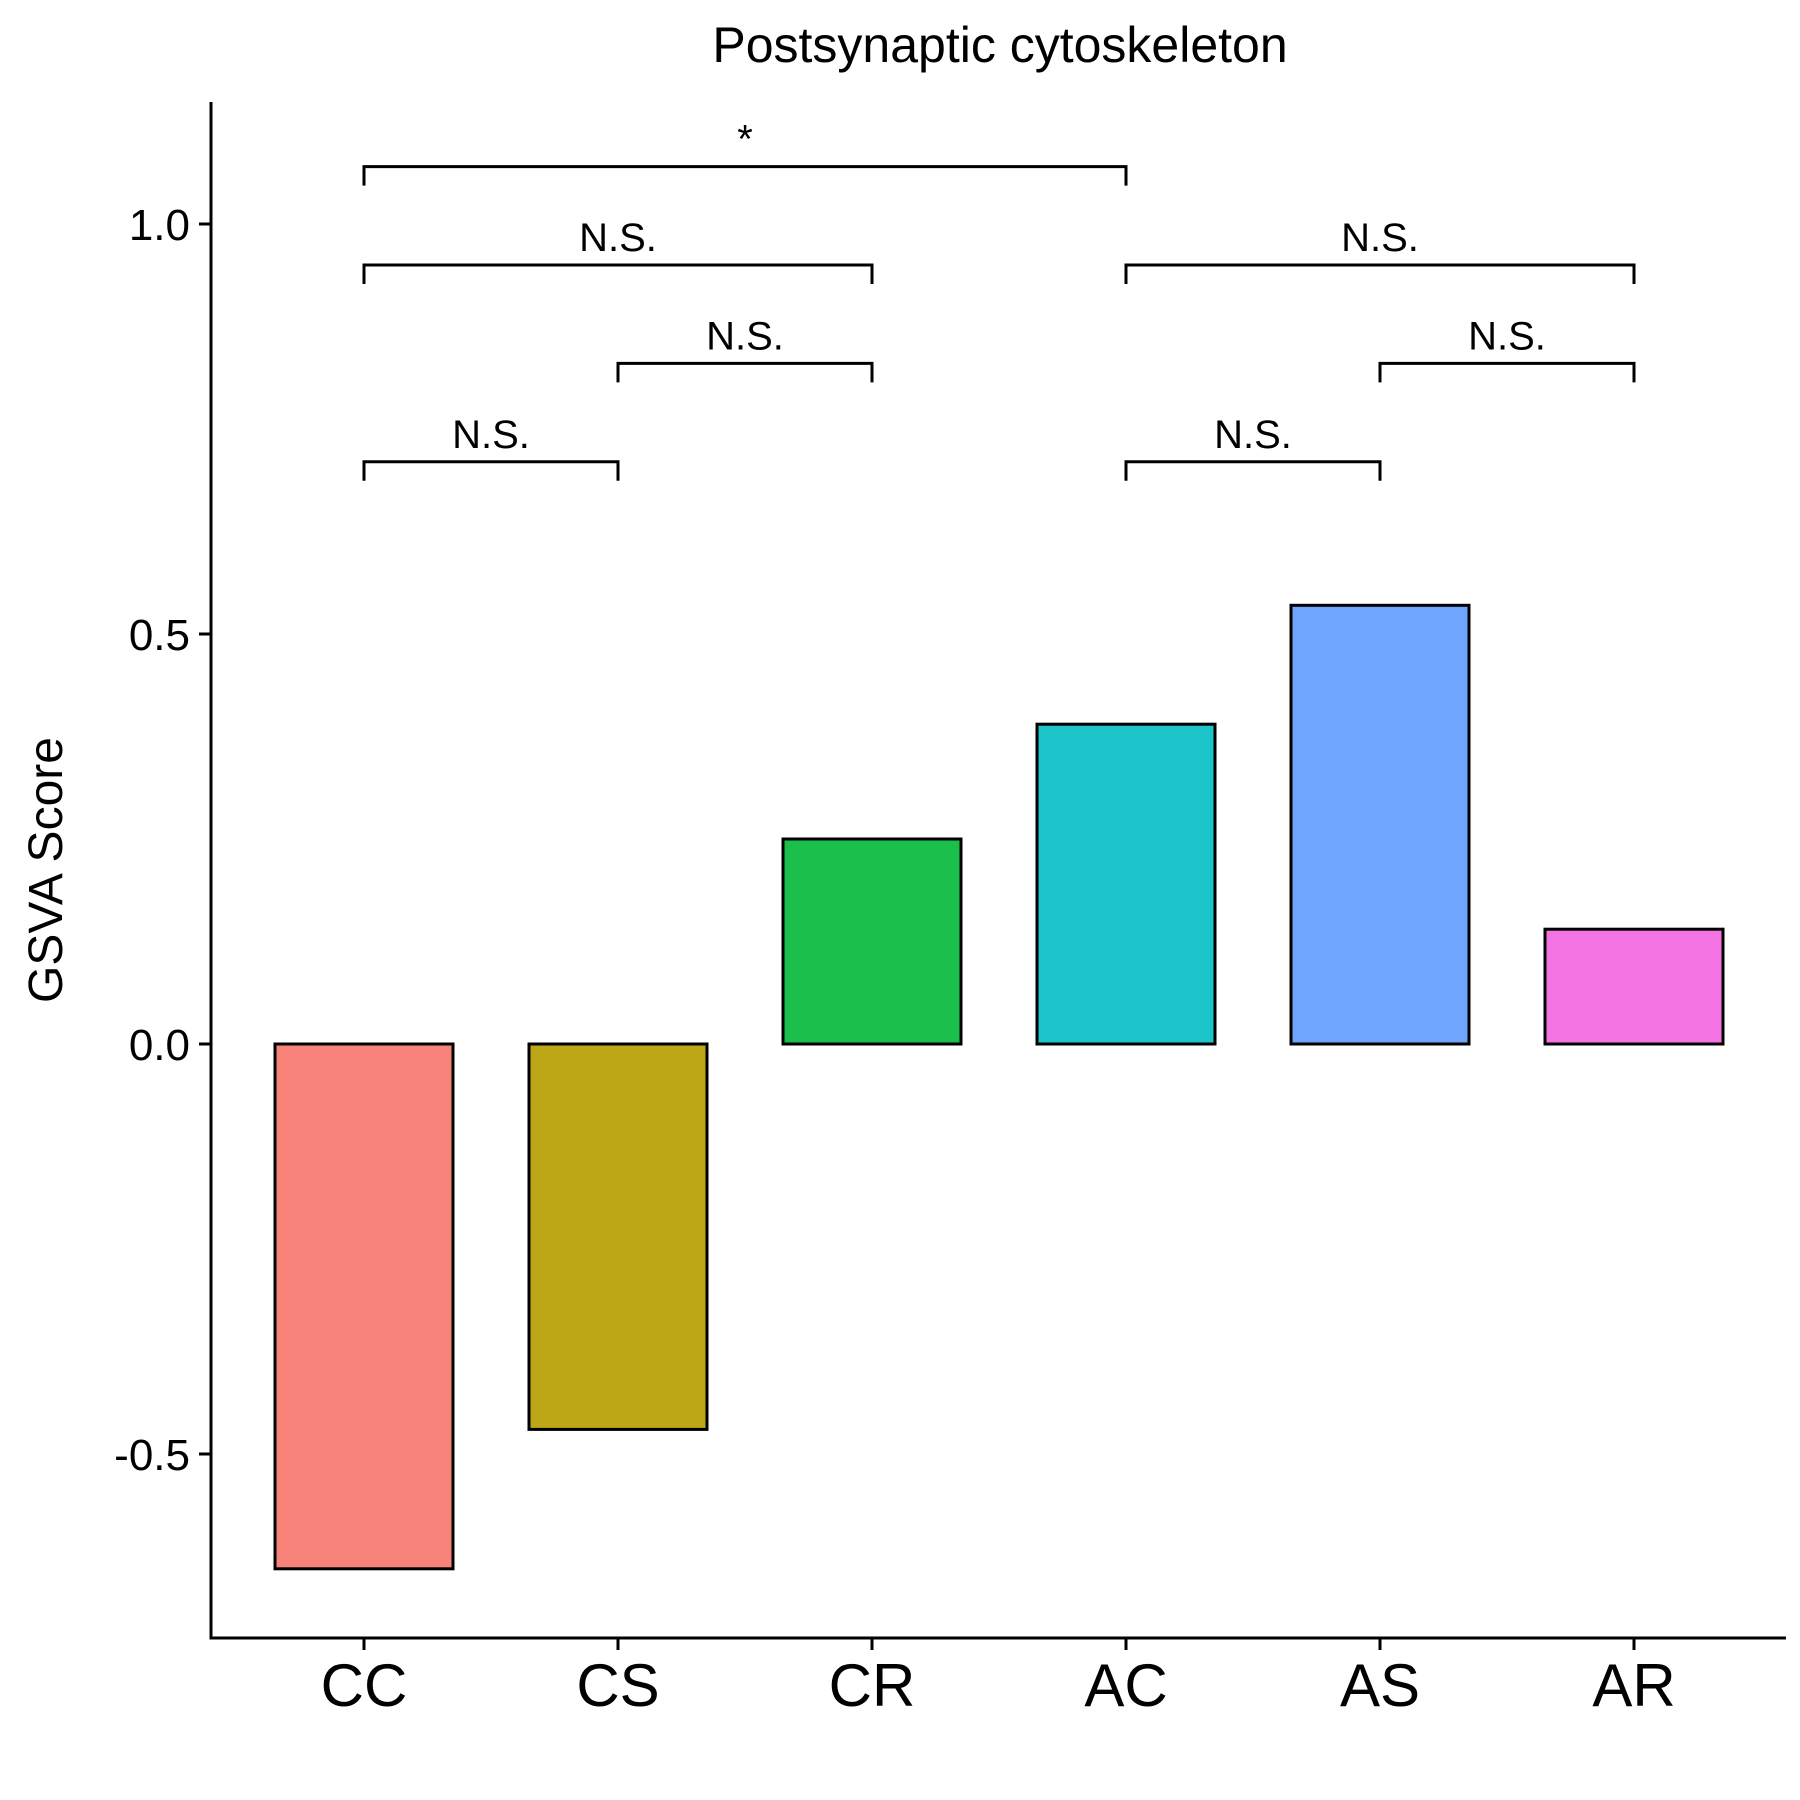 The width and height of the screenshot is (1800, 1800). I want to click on bar-cc, so click(364, 1306).